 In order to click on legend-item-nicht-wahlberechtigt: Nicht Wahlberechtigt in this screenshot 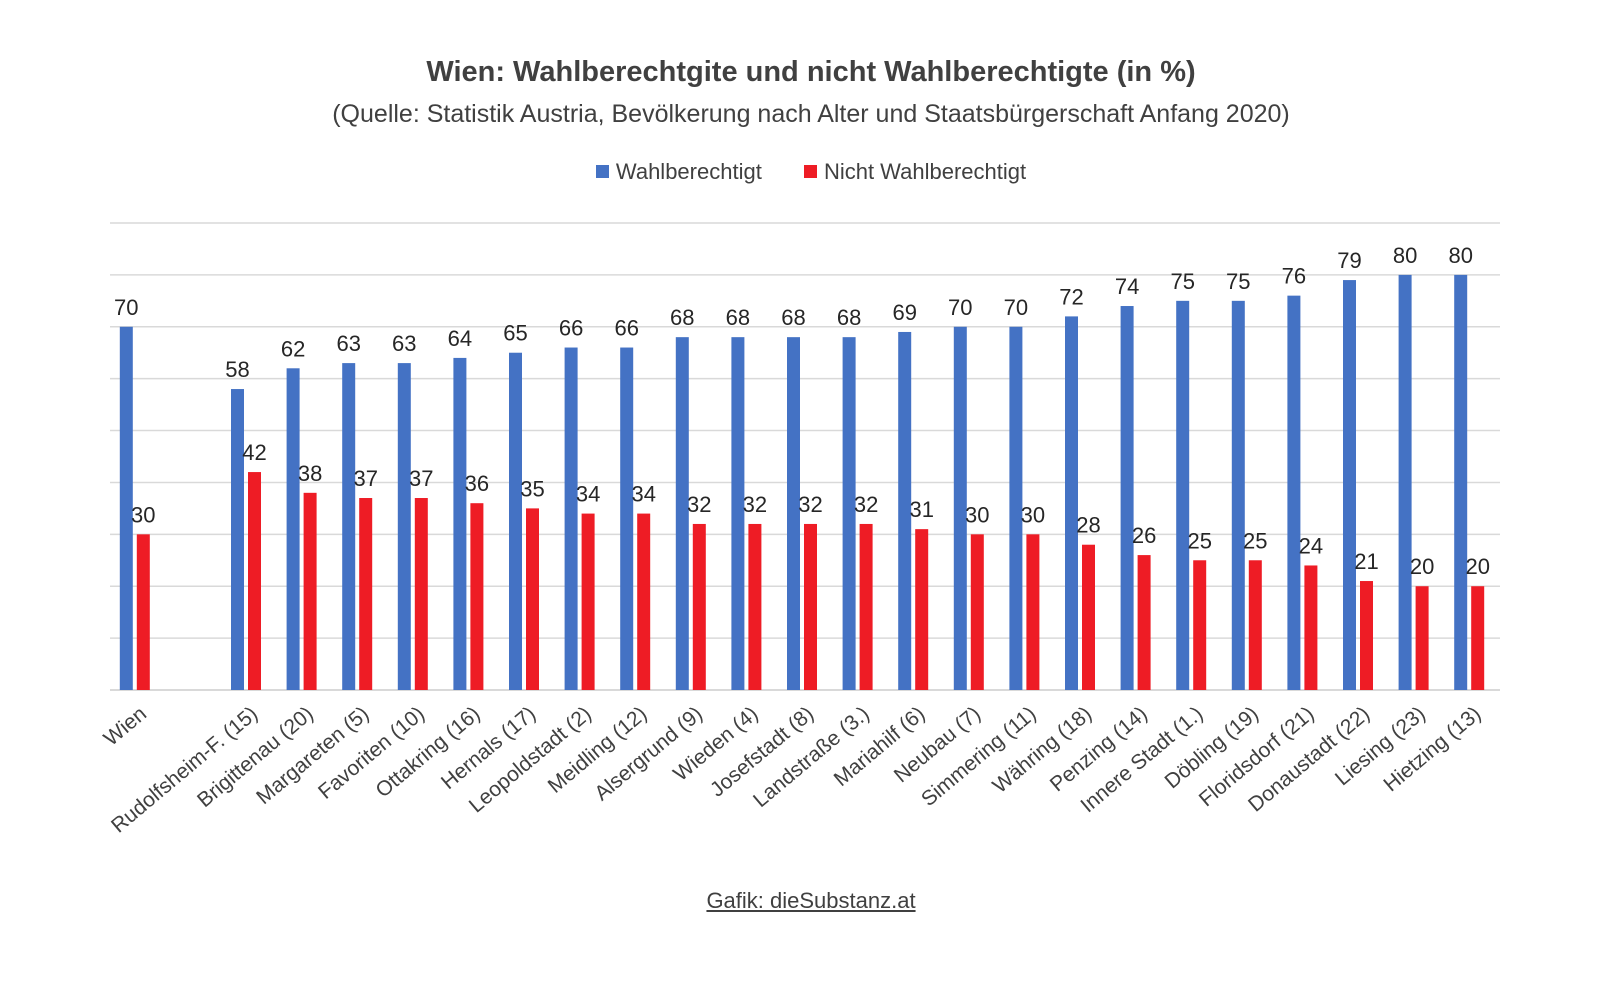, I will do `click(915, 171)`.